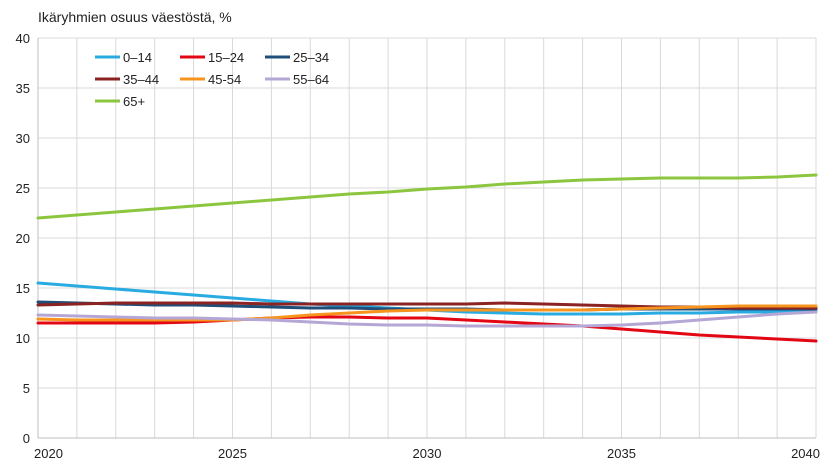  Describe the element at coordinates (226, 57) in the screenshot. I see `legend-label-1: 15–24` at that location.